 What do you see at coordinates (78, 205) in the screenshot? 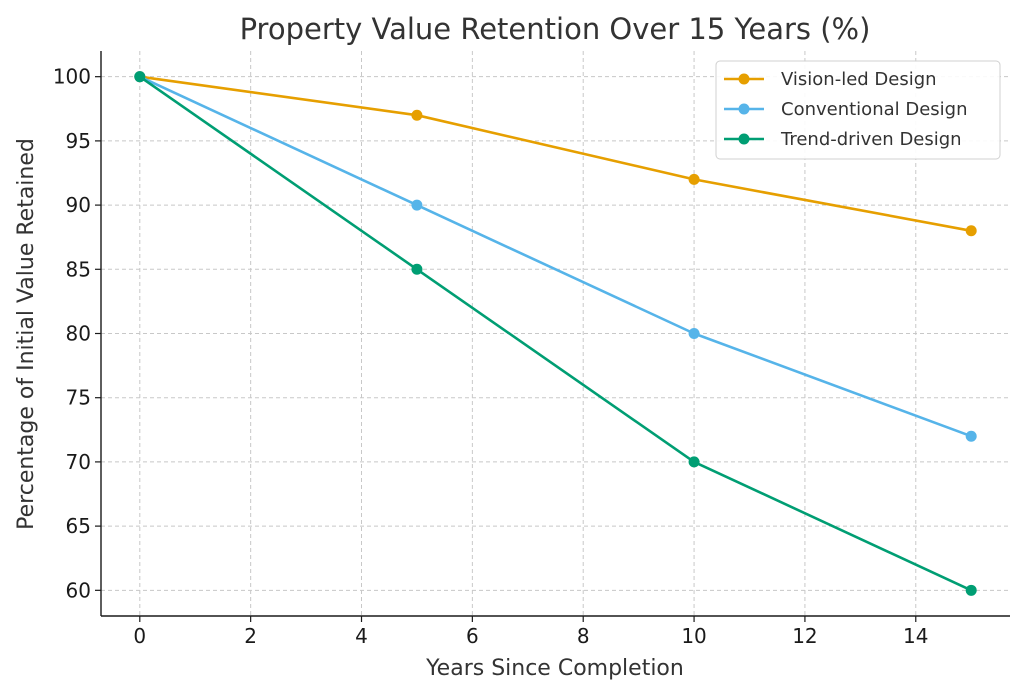
I see `y-tick-label: 90` at bounding box center [78, 205].